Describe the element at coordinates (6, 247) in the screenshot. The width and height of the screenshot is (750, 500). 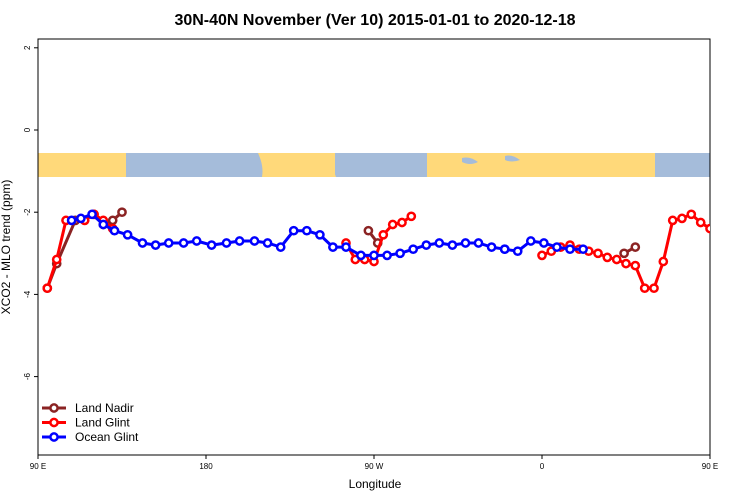
I see `y-axis-label: XCO2 - MLO trend (ppm)` at that location.